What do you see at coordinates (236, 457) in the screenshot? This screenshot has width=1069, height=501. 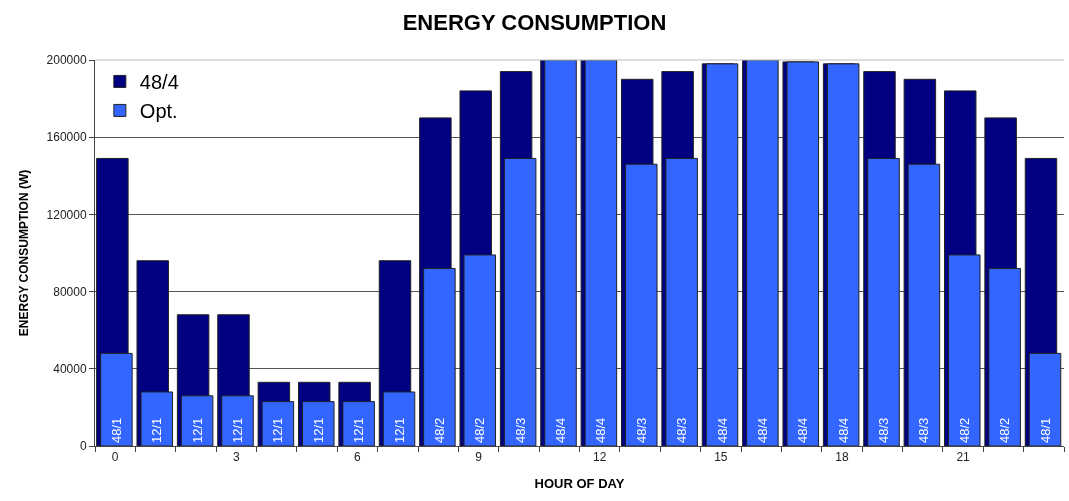 I see `x-tick-label: 3` at bounding box center [236, 457].